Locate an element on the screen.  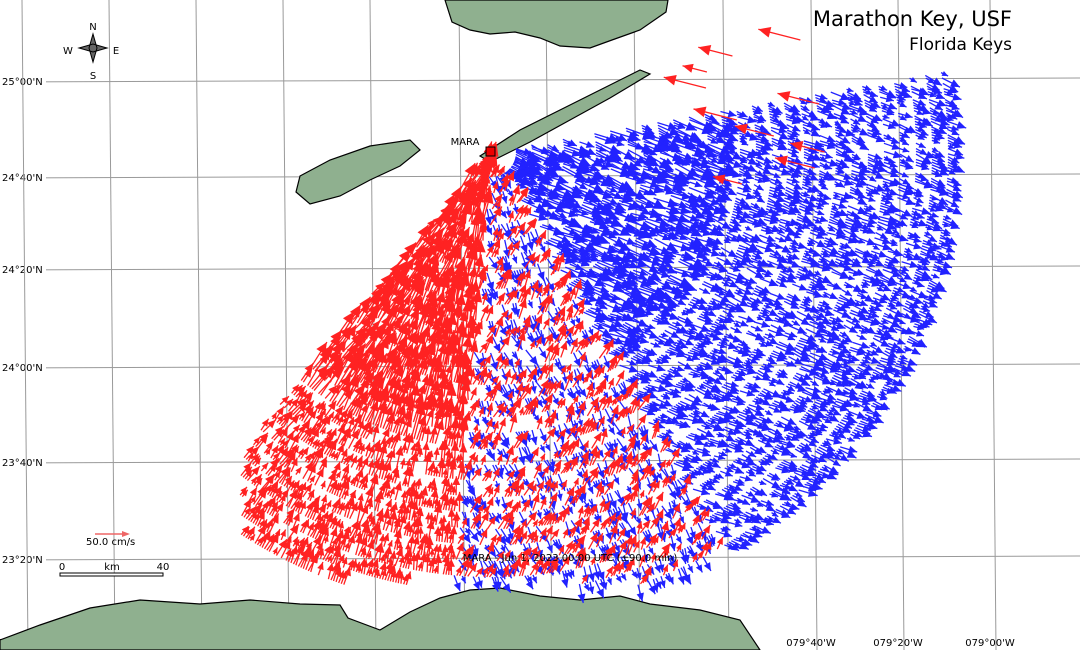
lat-line is located at coordinates (540, 366).